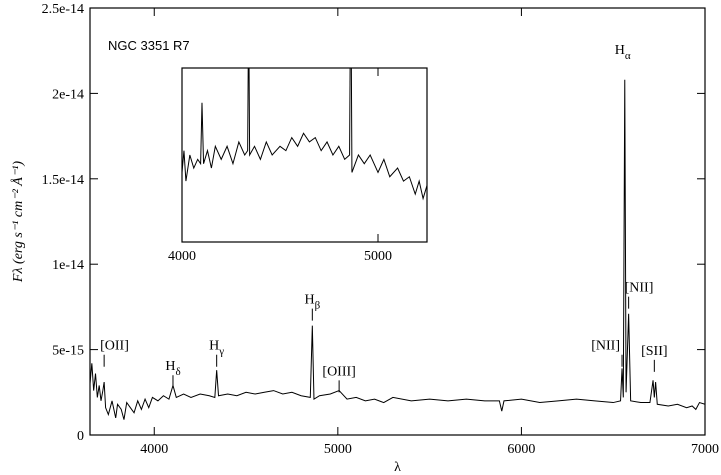 The width and height of the screenshot is (721, 475). Describe the element at coordinates (628, 56) in the screenshot. I see `line-label-sub: α` at that location.